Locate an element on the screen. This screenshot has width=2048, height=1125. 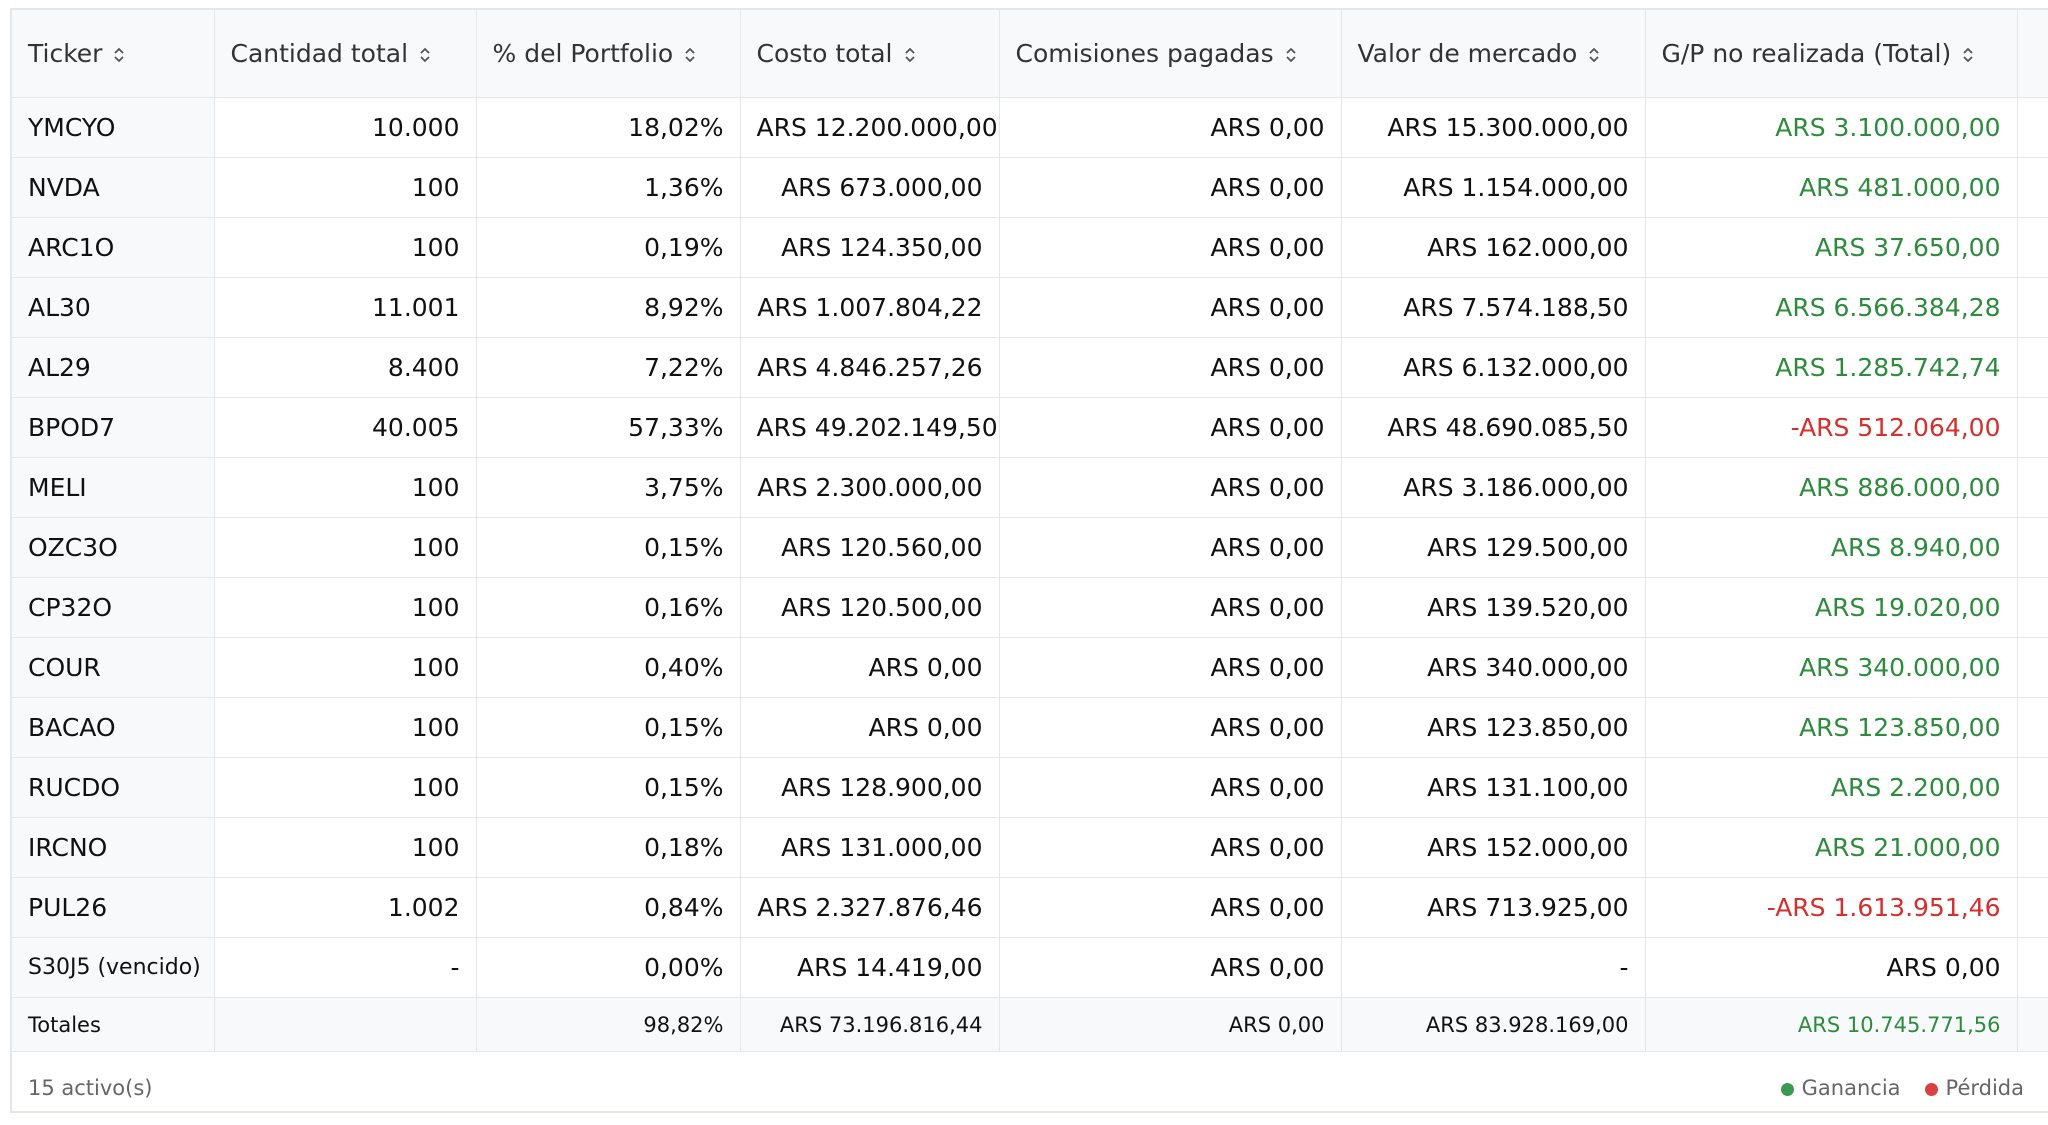
ticker-cell: OZC3O is located at coordinates (113, 547).